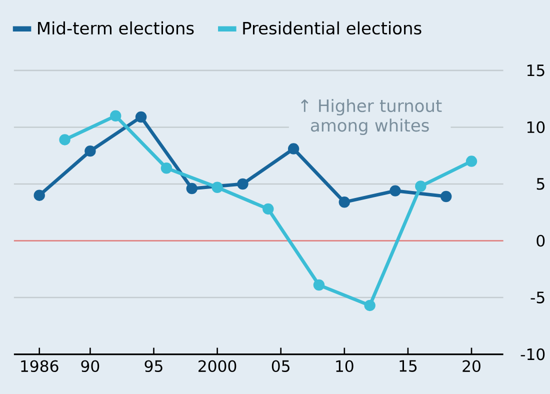 This screenshot has height=394, width=550. I want to click on y-tick-label: 0, so click(540, 240).